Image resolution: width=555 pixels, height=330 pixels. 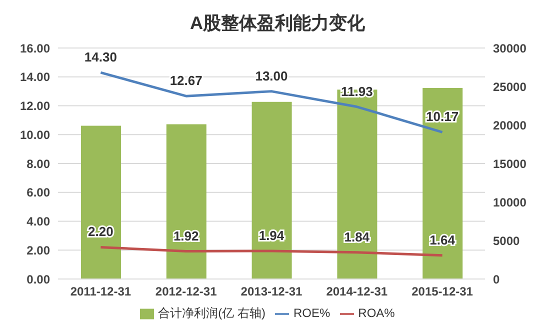 What do you see at coordinates (35, 106) in the screenshot?
I see `y-tick-label: 12.00` at bounding box center [35, 106].